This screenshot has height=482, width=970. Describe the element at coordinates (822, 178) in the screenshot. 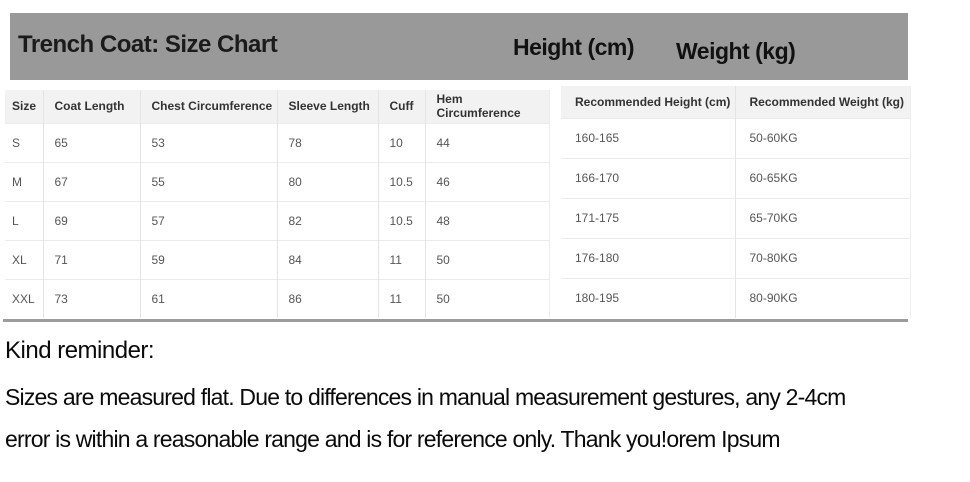

I see `table-cell: 60-65KG` at that location.